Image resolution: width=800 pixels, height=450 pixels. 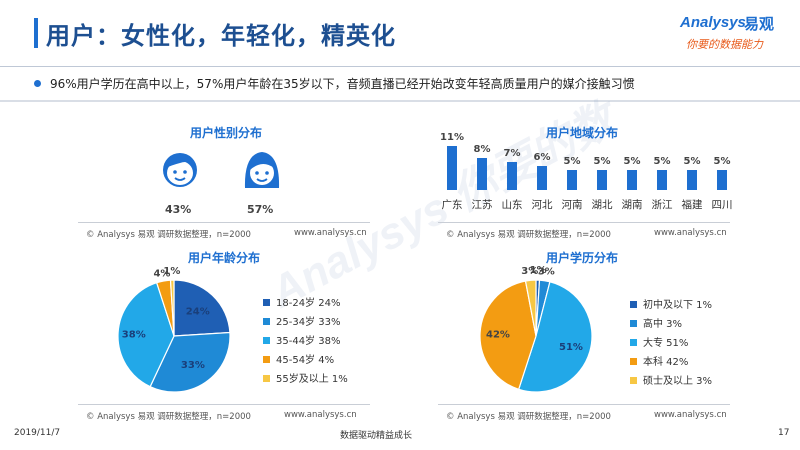 What do you see at coordinates (308, 302) in the screenshot?
I see `age-legend-label: 18-24岁 24%` at bounding box center [308, 302].